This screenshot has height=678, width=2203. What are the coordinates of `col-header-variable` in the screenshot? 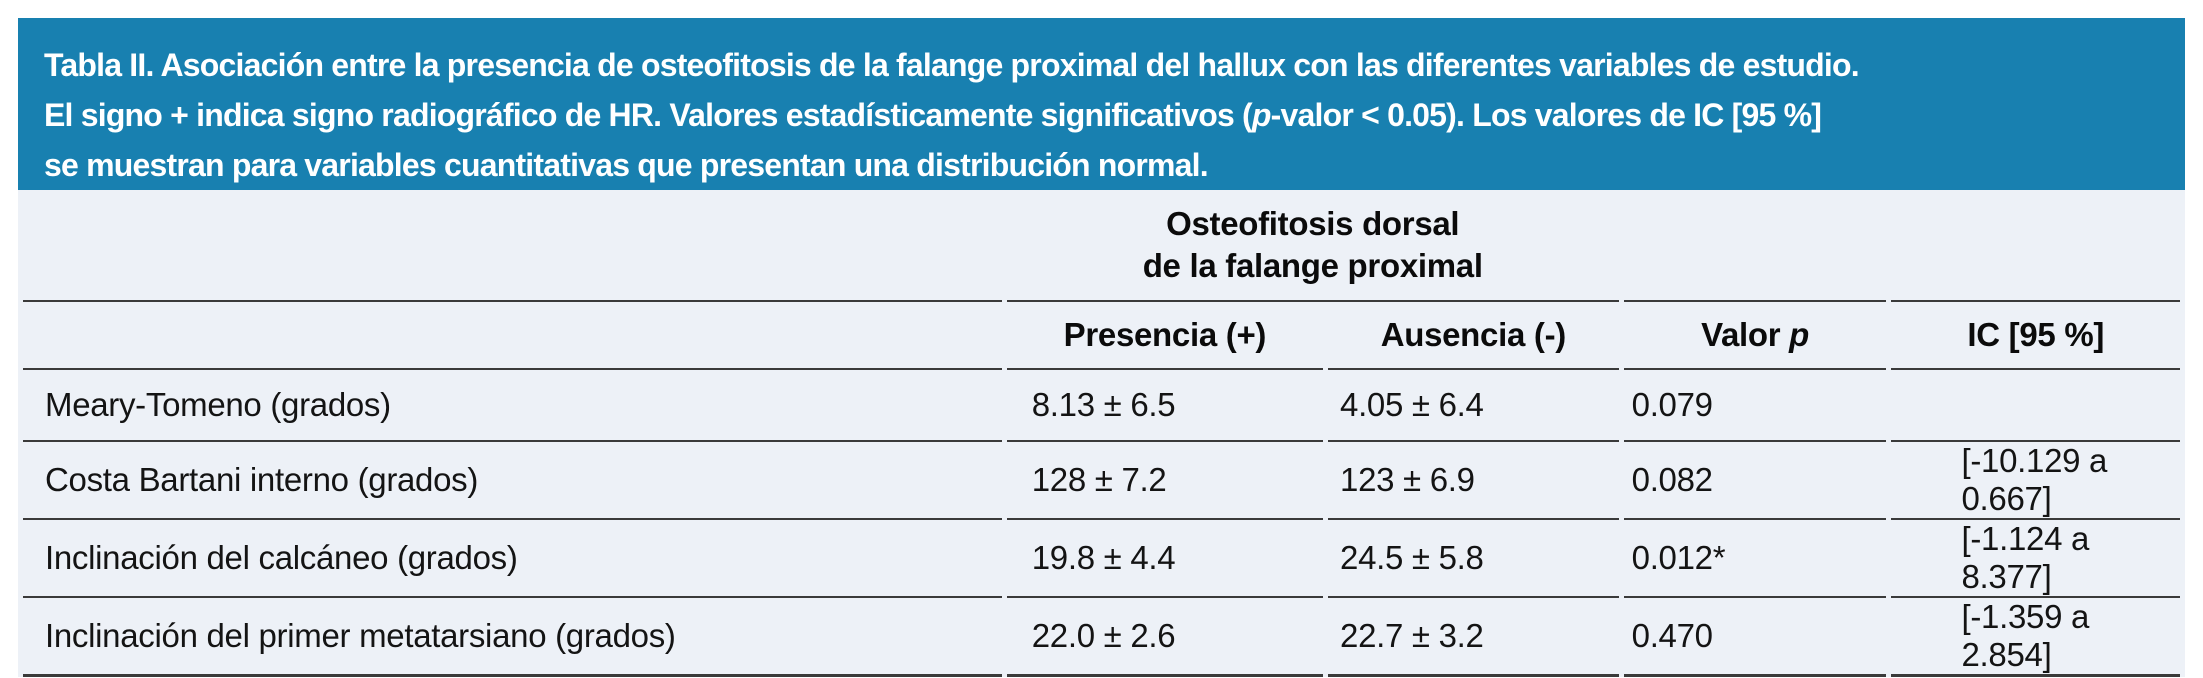 It's located at (512, 336).